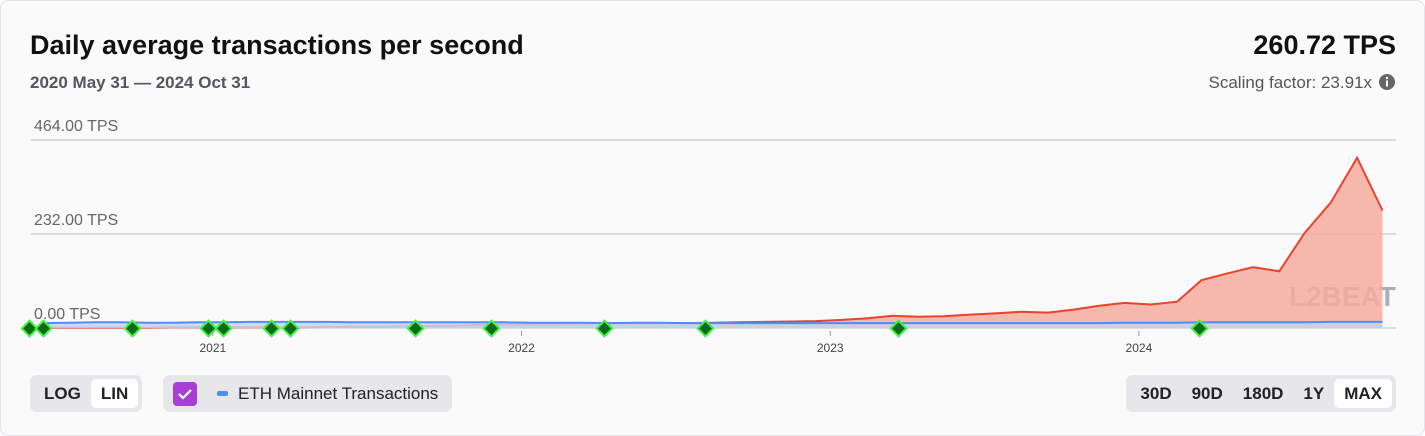 This screenshot has height=436, width=1425. What do you see at coordinates (222, 393) in the screenshot?
I see `legend-swatch` at bounding box center [222, 393].